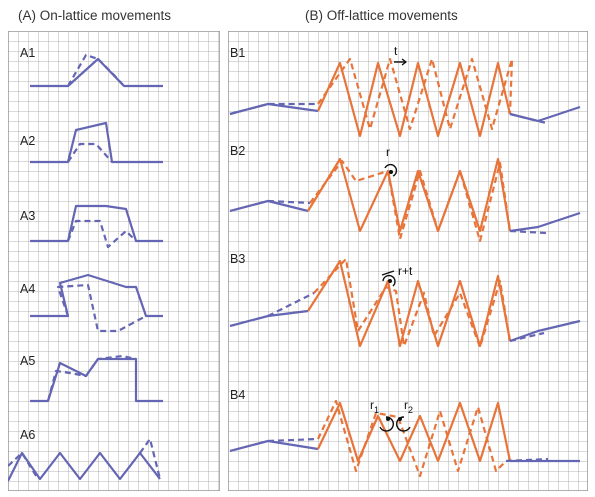 The height and width of the screenshot is (497, 595). I want to click on b1-chain, so click(405, 97).